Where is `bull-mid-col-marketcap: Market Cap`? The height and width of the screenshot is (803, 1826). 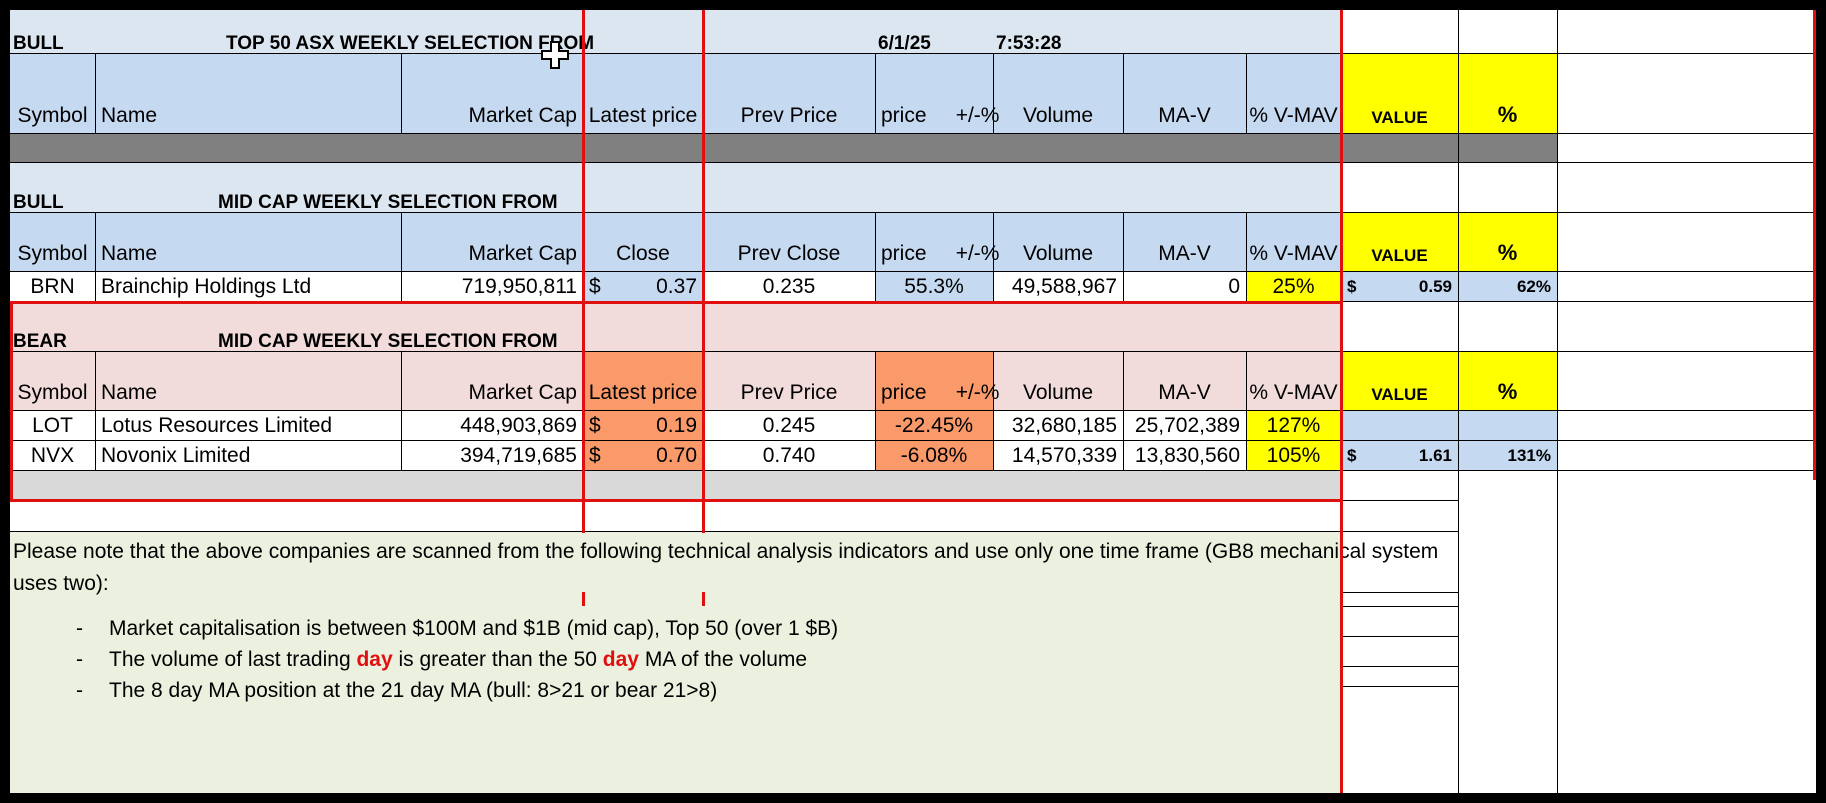
bull-mid-col-marketcap: Market Cap is located at coordinates (522, 253).